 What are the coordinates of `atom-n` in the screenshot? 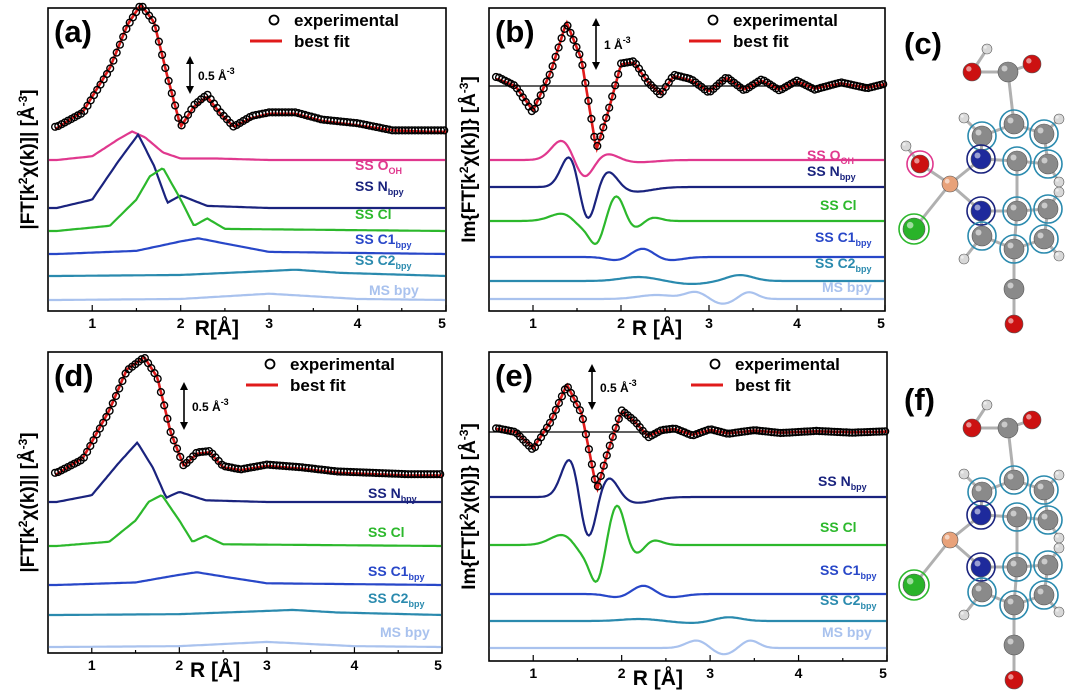 It's located at (981, 515).